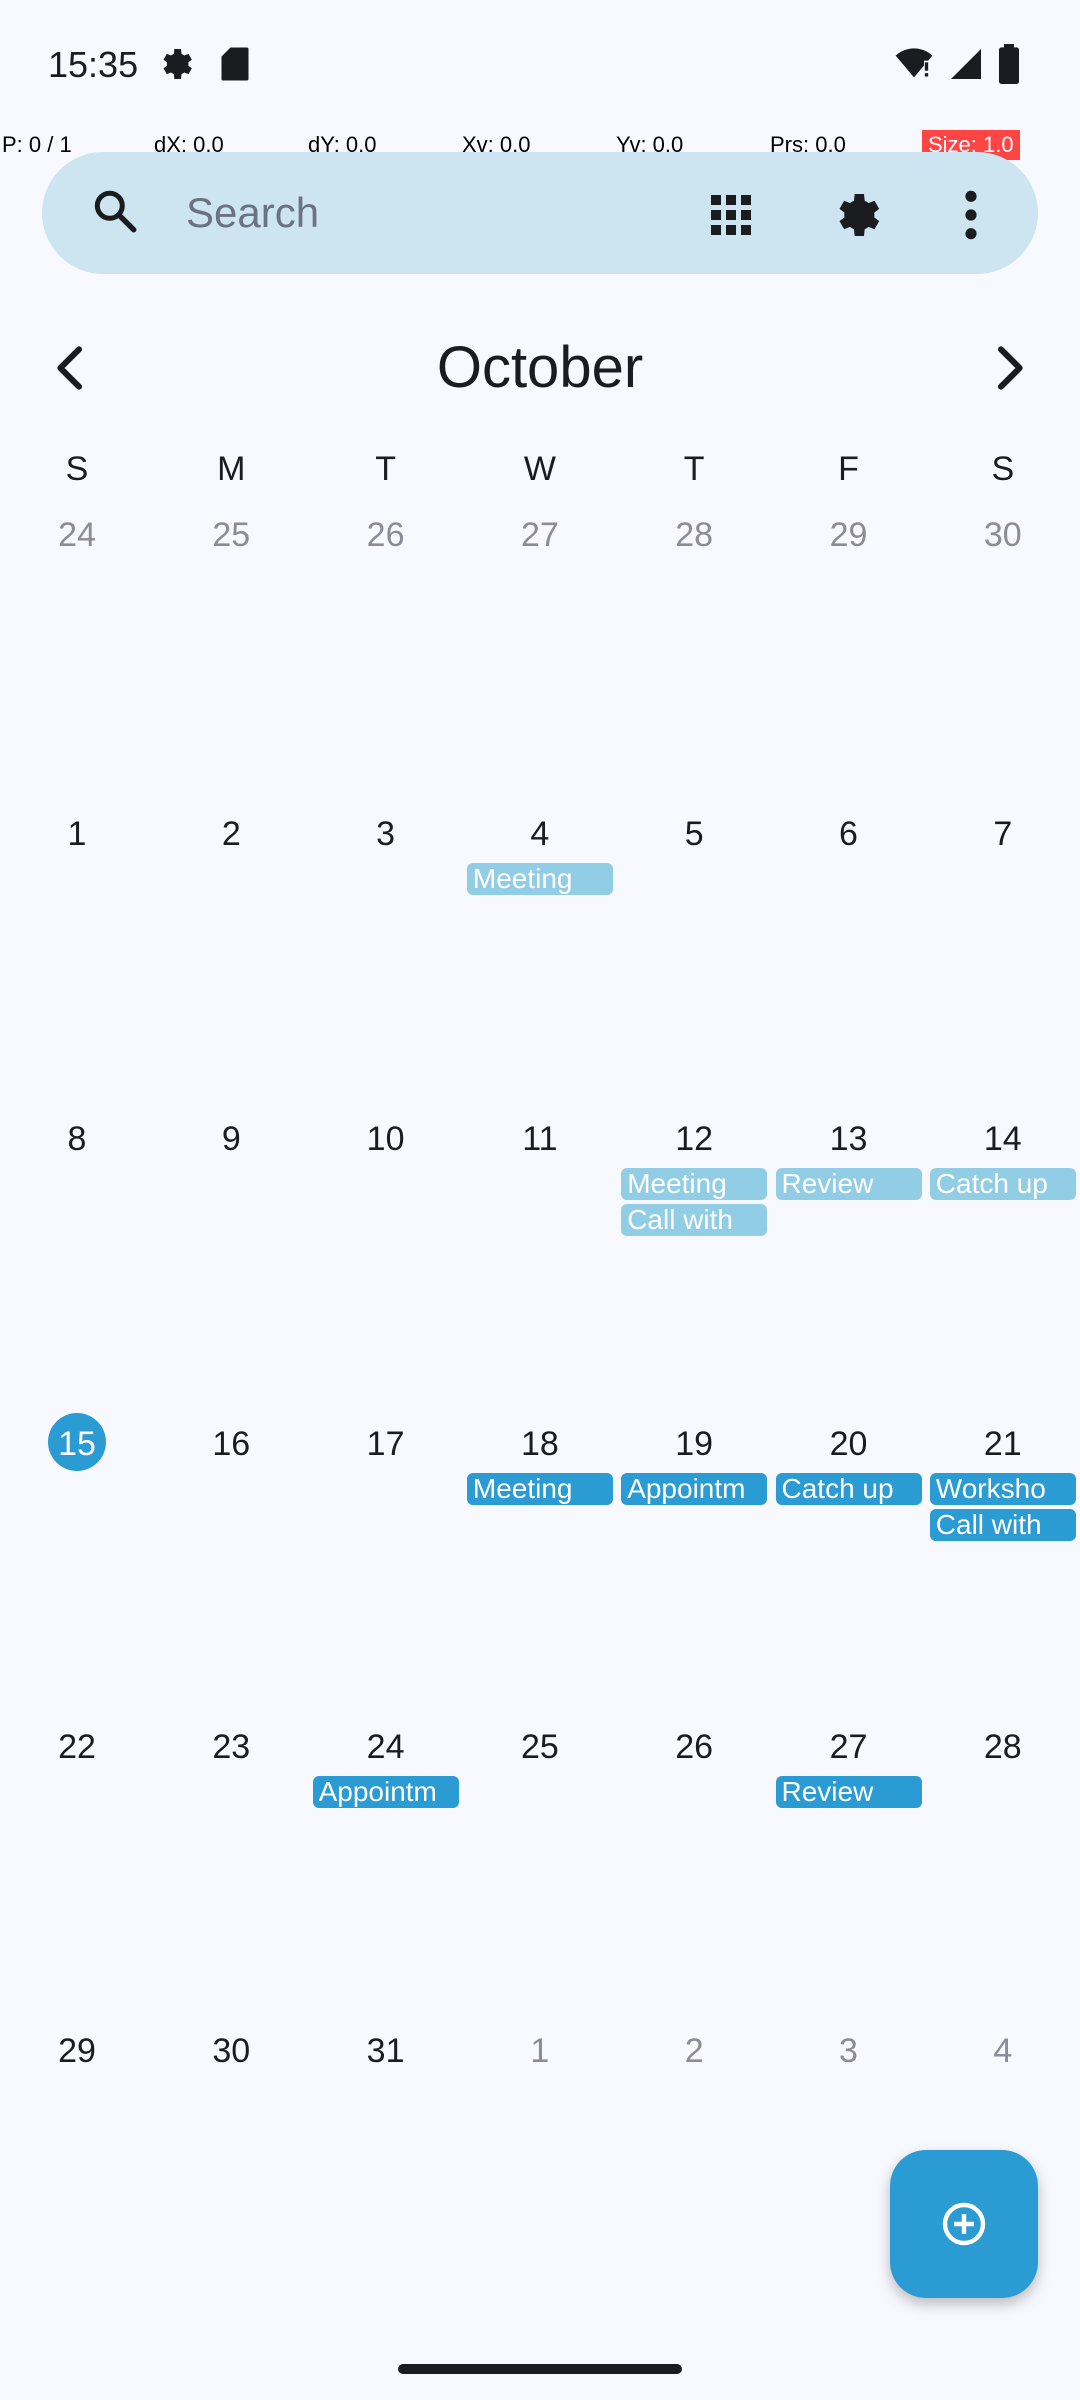 This screenshot has height=2400, width=1080. I want to click on calendar-day: 12, so click(694, 1139).